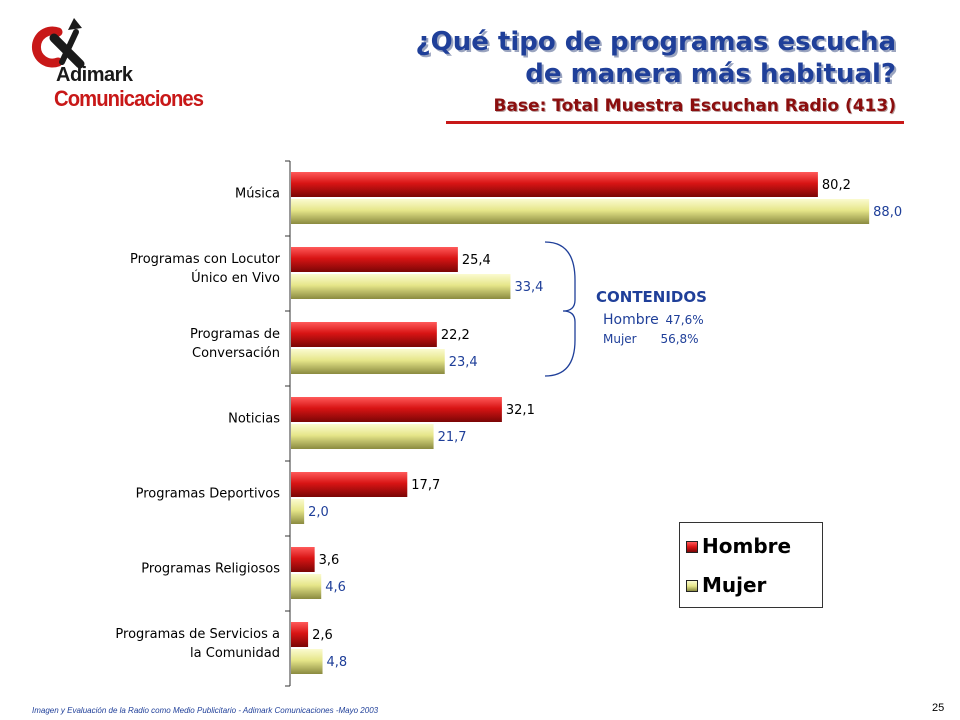 The height and width of the screenshot is (720, 960). I want to click on contenidos-row-hombre: Hombre 47,6%, so click(653, 320).